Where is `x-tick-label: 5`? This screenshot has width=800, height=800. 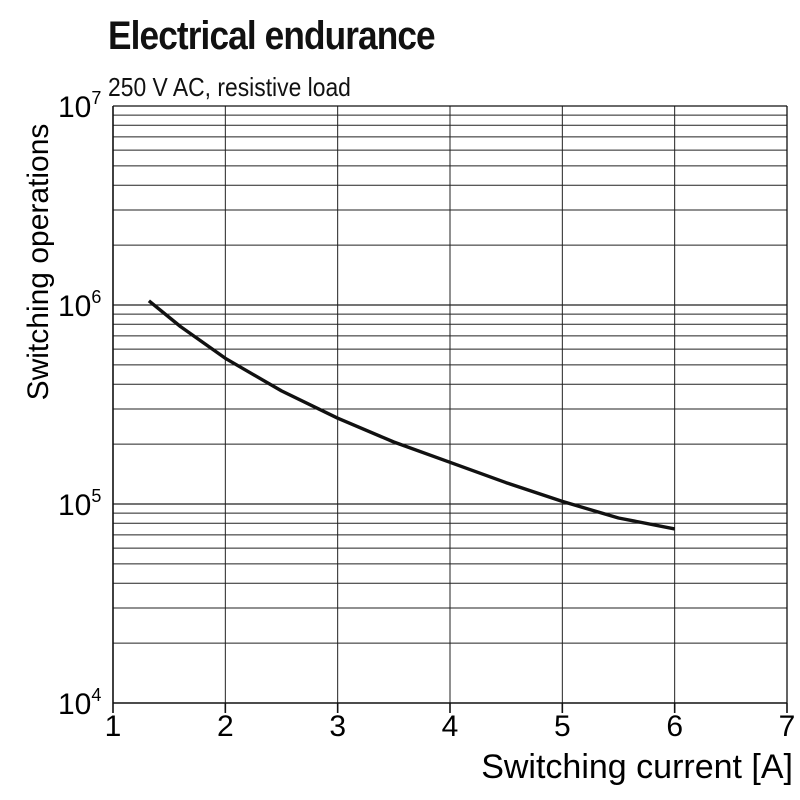 x-tick-label: 5 is located at coordinates (562, 726).